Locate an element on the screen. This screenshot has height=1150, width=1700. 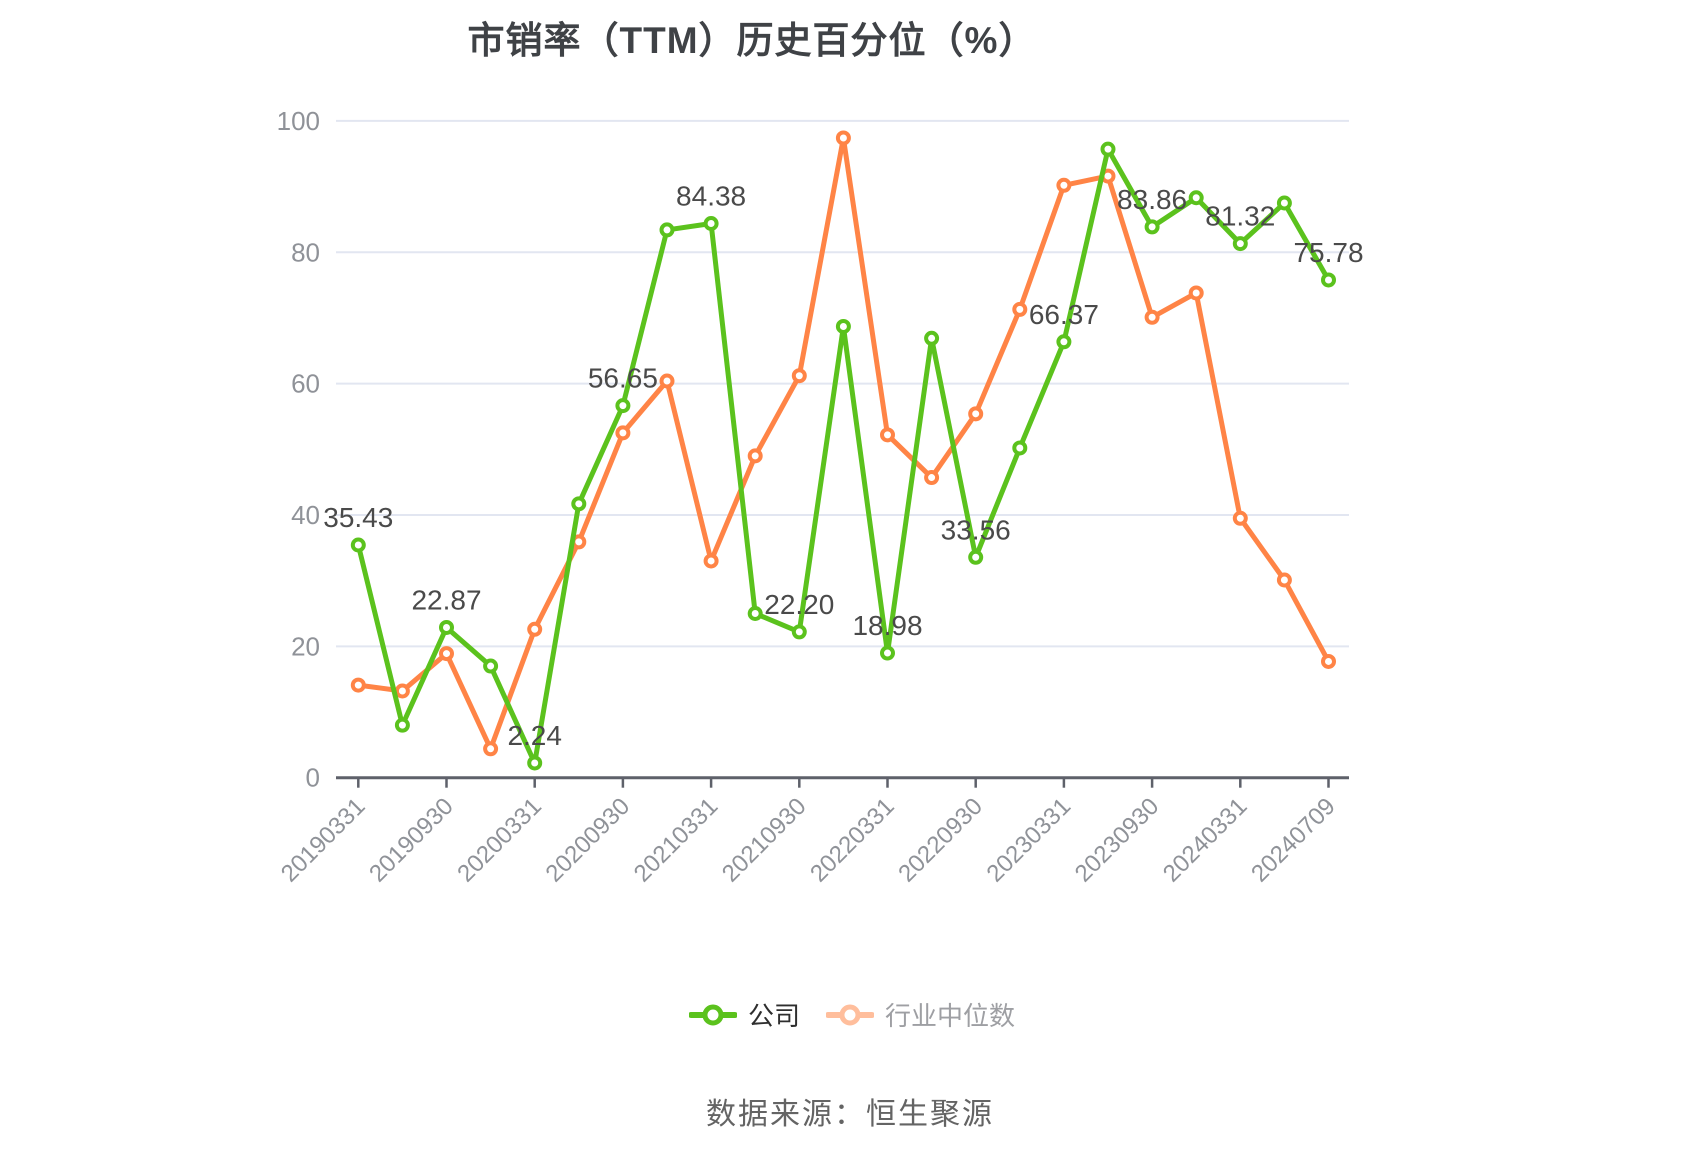
svg-text: 20200331 is located at coordinates (499, 840).